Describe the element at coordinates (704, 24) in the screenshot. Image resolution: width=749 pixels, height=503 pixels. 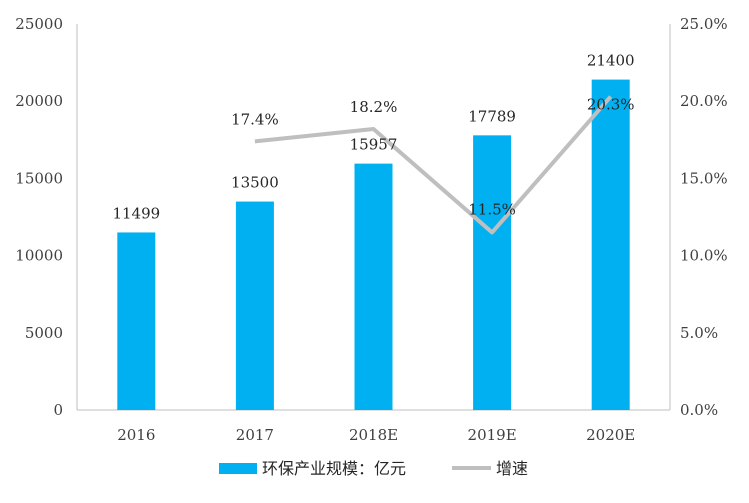
I see `right-tick-label: 25.0%` at that location.